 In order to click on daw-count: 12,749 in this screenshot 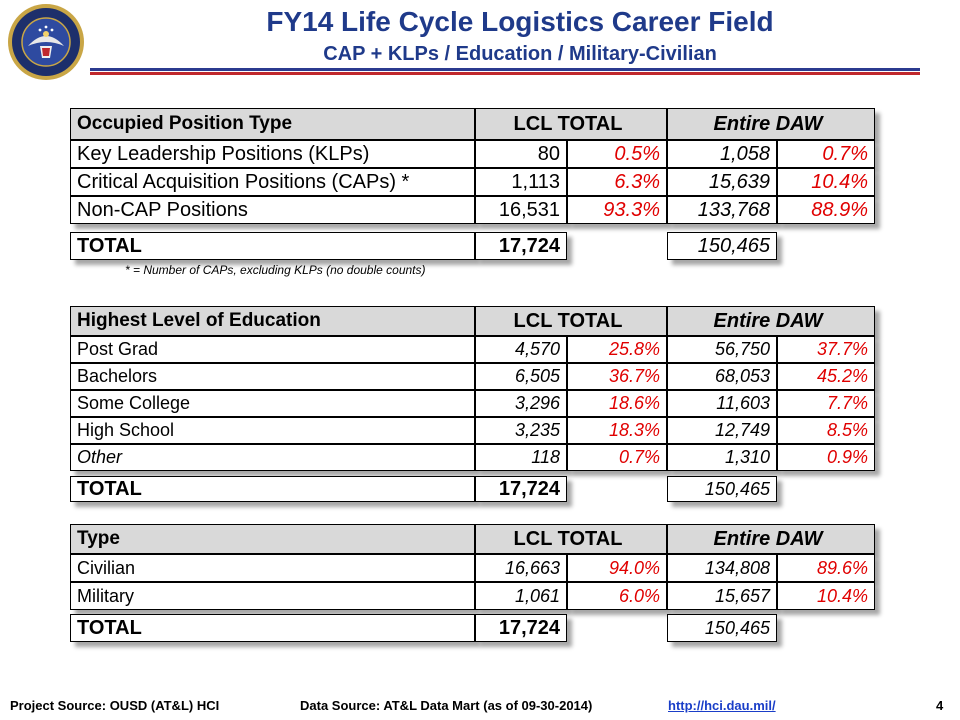, I will do `click(722, 430)`.